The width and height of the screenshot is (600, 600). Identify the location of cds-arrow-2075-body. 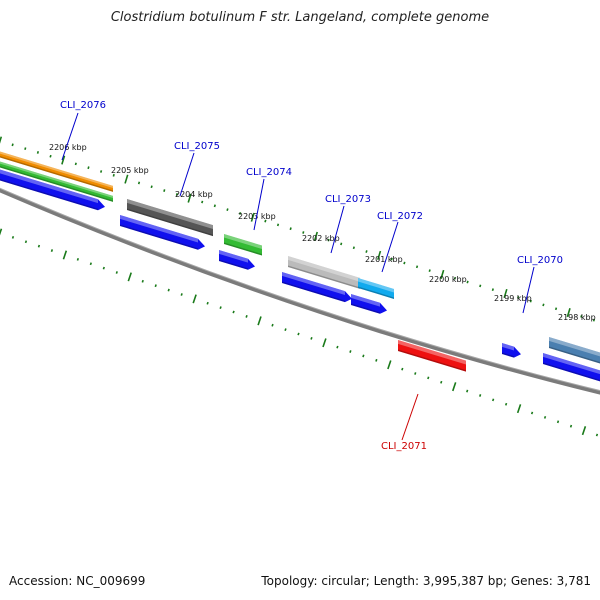
(162, 232).